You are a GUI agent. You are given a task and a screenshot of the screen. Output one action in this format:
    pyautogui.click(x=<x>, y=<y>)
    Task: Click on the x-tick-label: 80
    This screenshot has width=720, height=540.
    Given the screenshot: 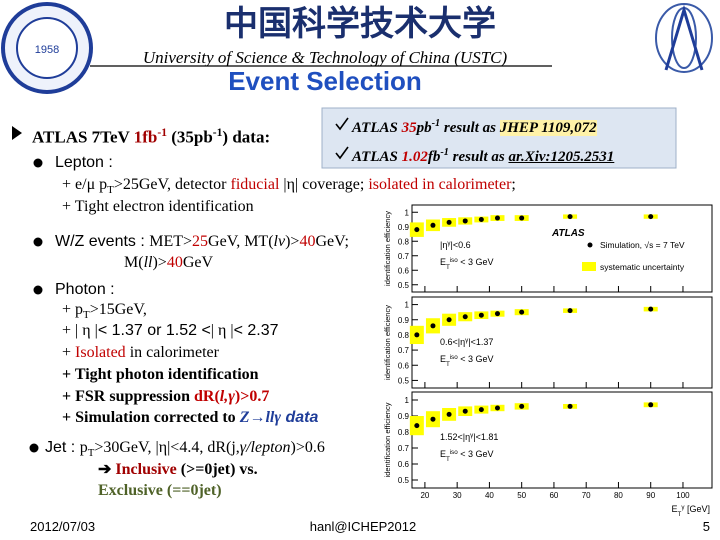 What is the action you would take?
    pyautogui.click(x=618, y=495)
    